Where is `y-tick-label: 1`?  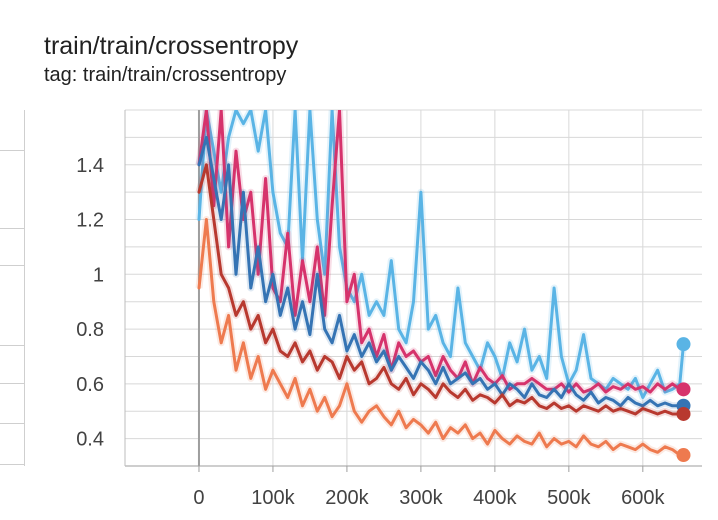
y-tick-label: 1 is located at coordinates (98, 275).